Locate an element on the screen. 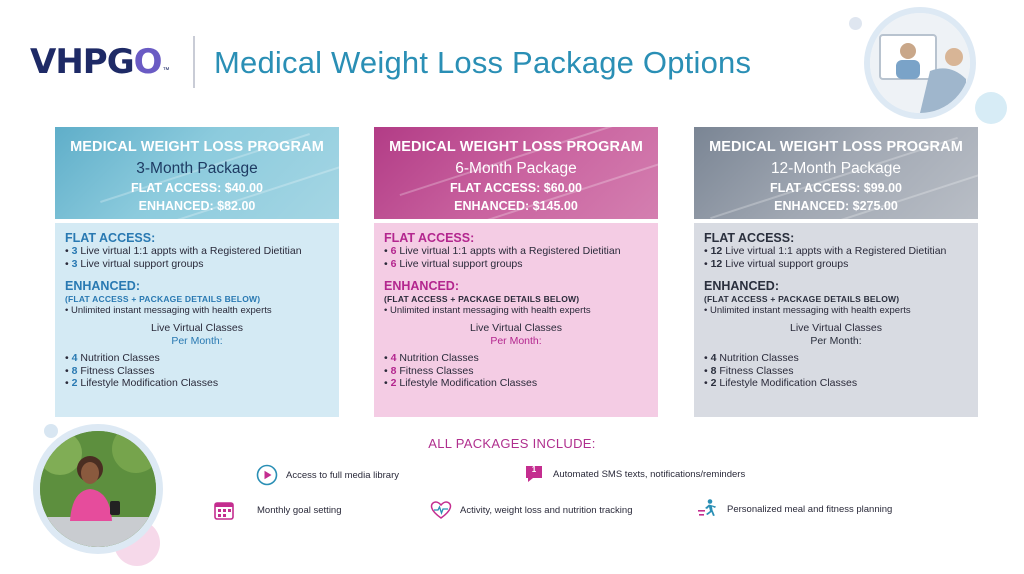  flat-access-price: FLAT ACCESS: $99.00 is located at coordinates (836, 188).